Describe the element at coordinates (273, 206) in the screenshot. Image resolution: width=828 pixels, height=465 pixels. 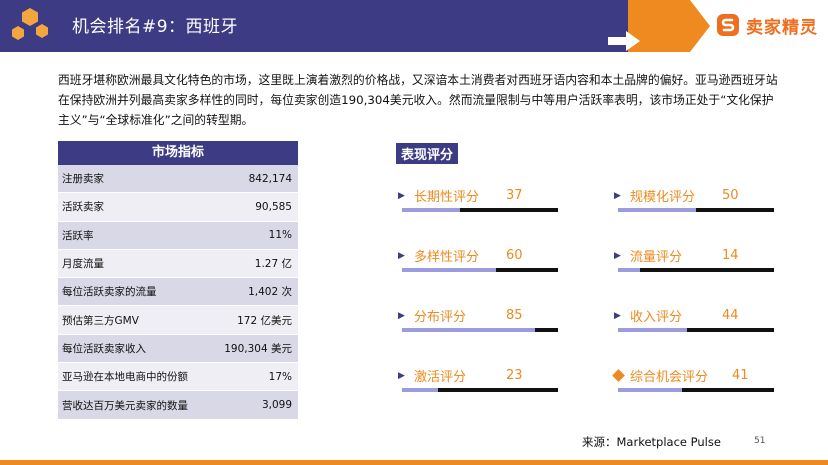
I see `metric-value: 90,585` at that location.